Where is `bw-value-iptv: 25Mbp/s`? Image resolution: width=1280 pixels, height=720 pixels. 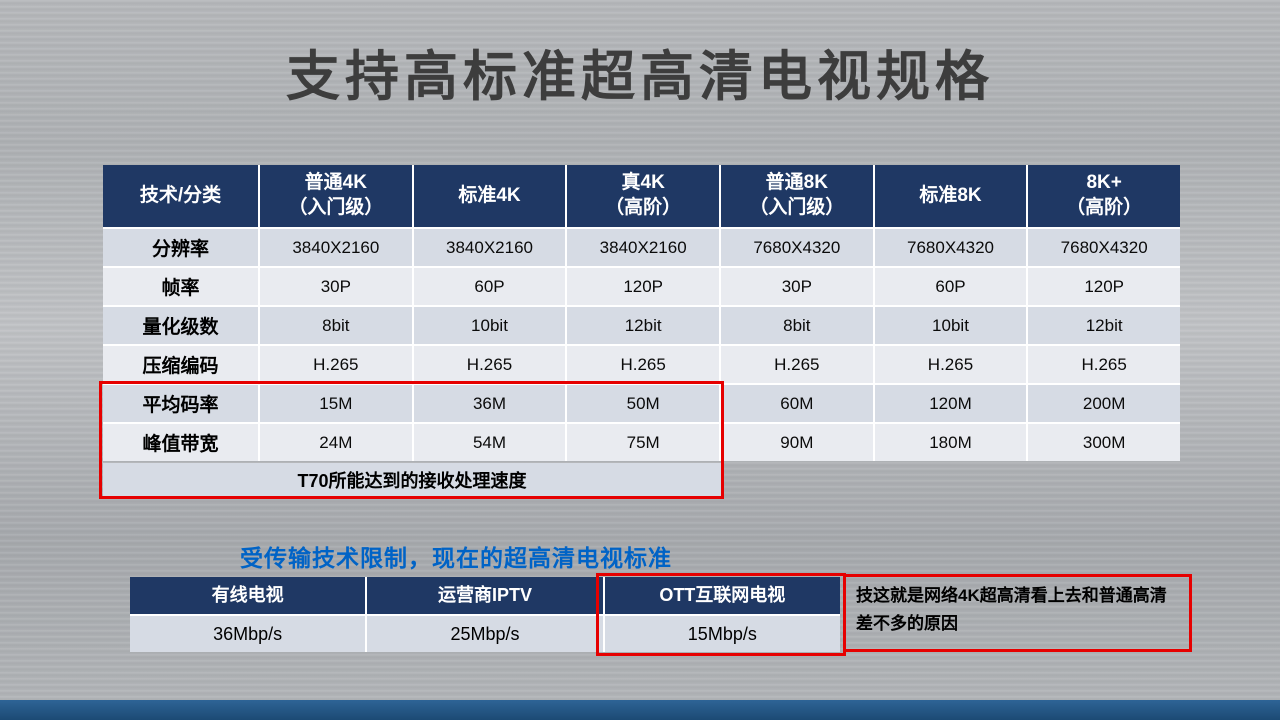
bw-value-iptv: 25Mbp/s is located at coordinates (485, 634).